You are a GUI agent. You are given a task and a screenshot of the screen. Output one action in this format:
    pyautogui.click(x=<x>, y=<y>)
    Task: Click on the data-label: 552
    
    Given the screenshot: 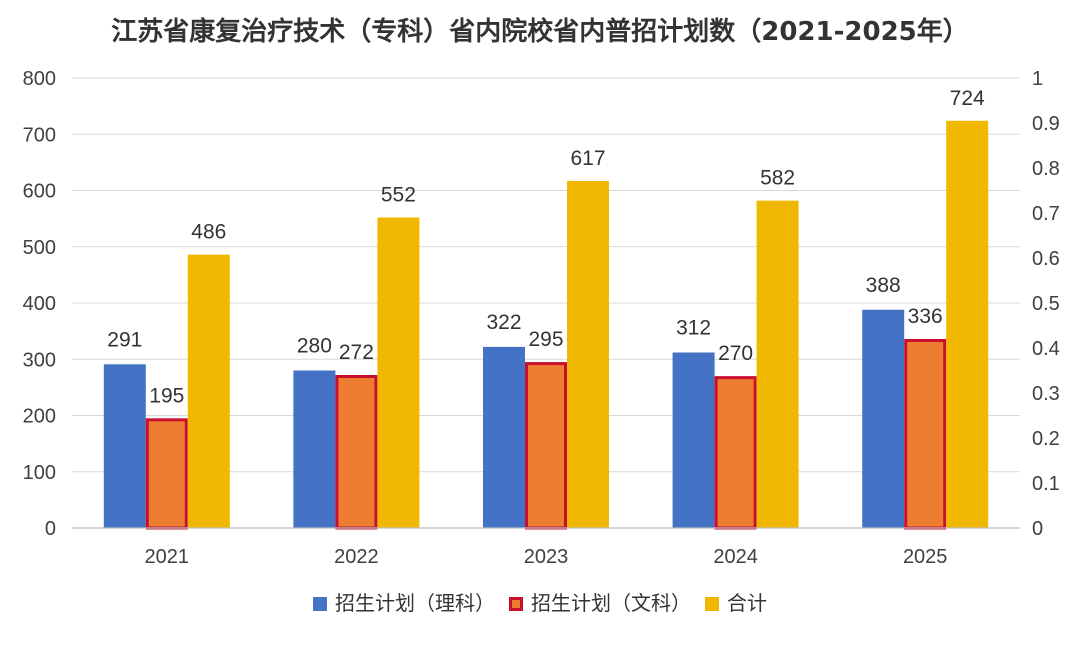 What is the action you would take?
    pyautogui.click(x=398, y=195)
    